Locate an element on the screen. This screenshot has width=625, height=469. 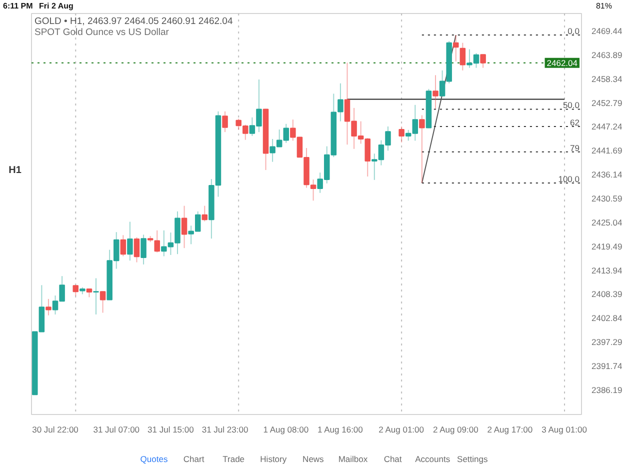
x-tick-label: 31 Jul 15:00 is located at coordinates (171, 429).